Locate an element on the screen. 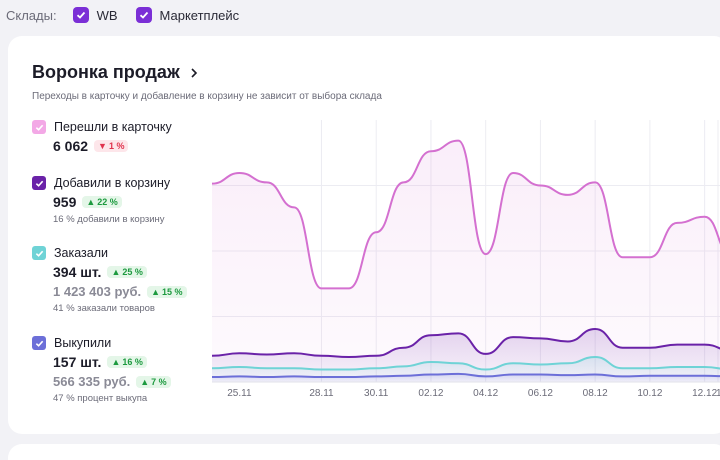  warehouse-option-wb: WB is located at coordinates (95, 15).